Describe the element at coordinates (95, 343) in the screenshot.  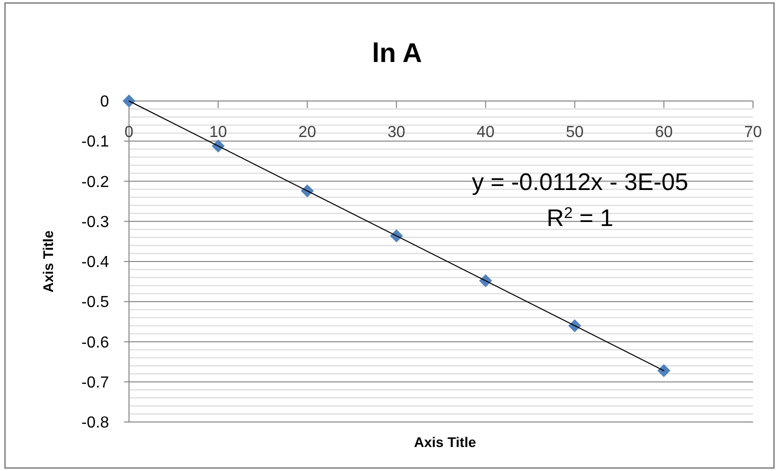
I see `y-tick-label: -0.6` at that location.